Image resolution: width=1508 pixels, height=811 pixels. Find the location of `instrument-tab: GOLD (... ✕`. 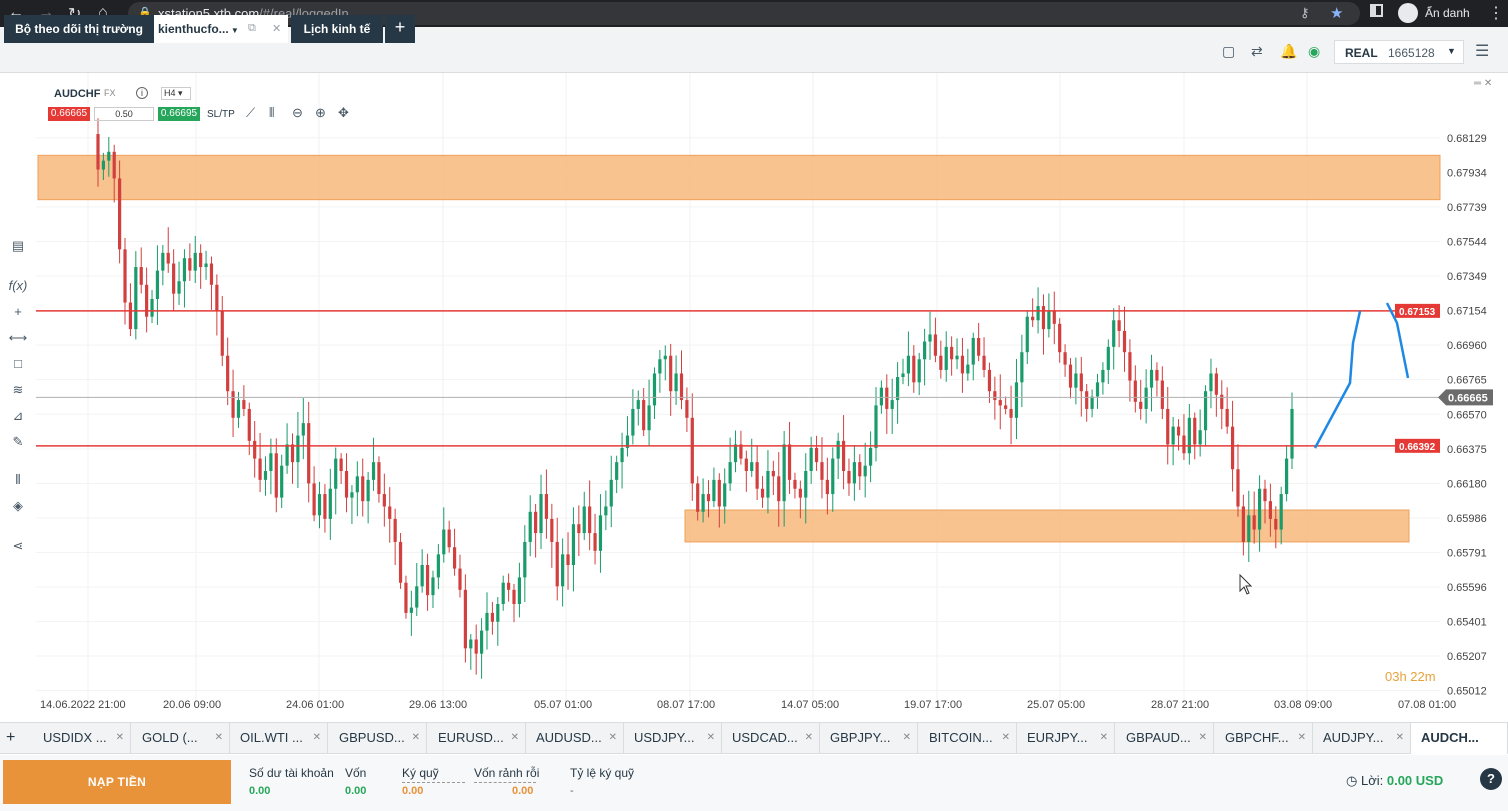

instrument-tab: GOLD (... ✕ is located at coordinates (181, 738).